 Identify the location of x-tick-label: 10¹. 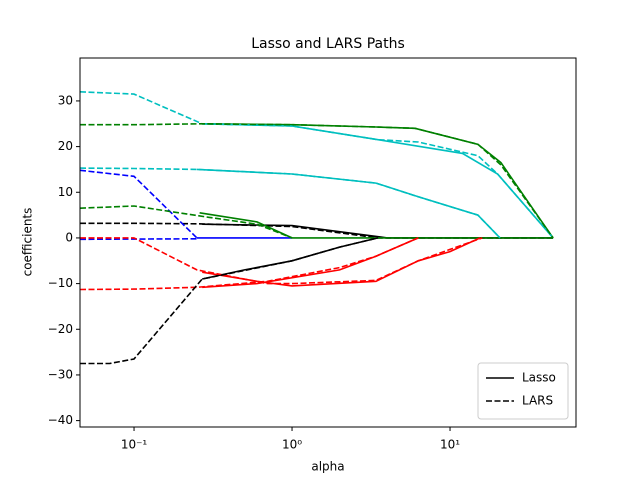
(450, 445).